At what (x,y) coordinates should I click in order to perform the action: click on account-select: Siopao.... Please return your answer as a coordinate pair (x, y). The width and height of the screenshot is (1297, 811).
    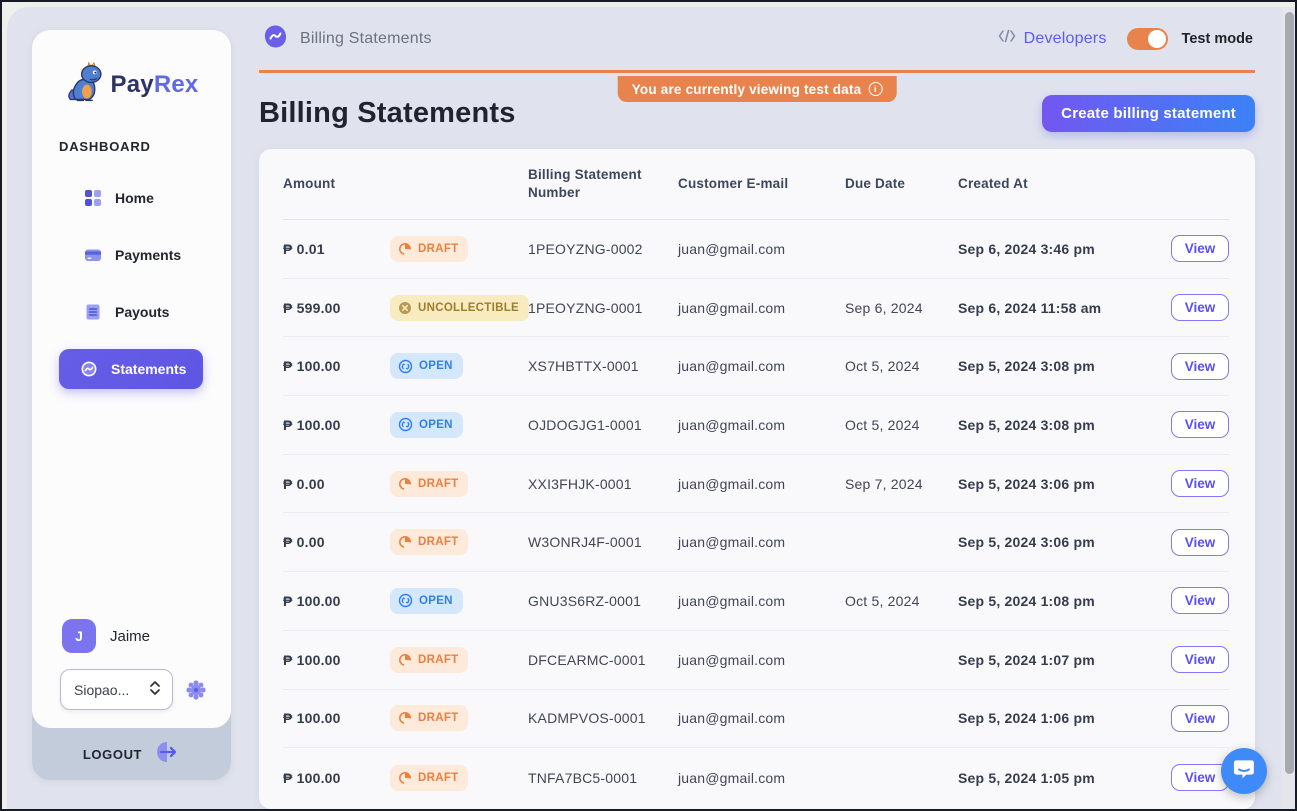
    Looking at the image, I should click on (116, 689).